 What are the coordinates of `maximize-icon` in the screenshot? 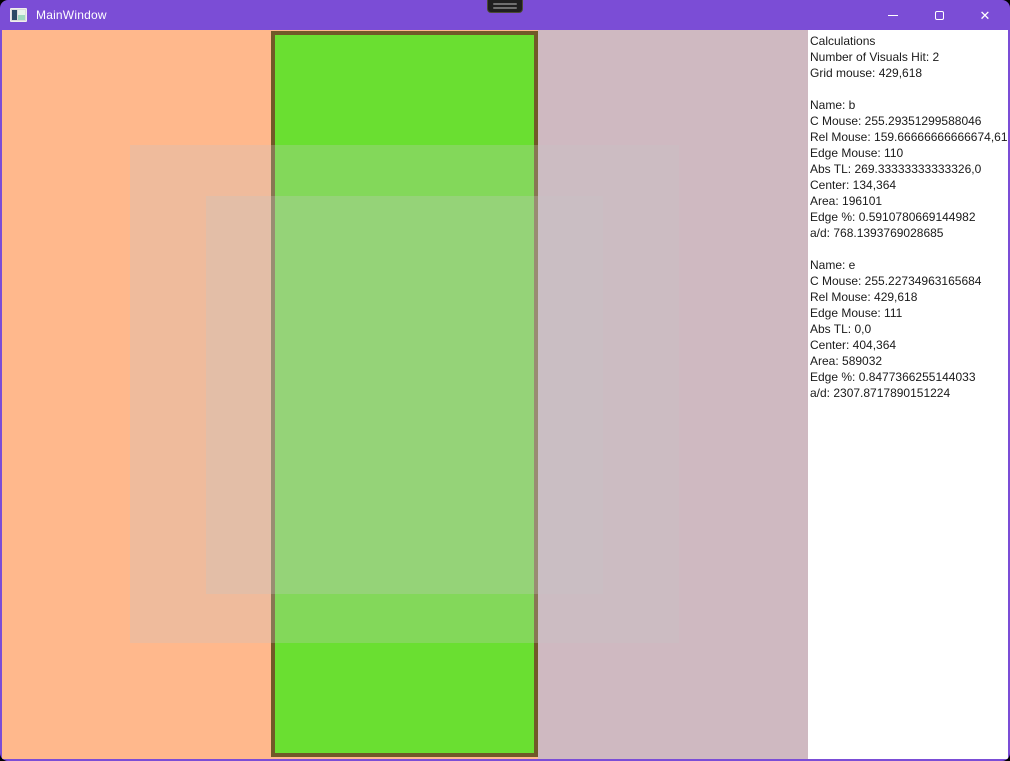 It's located at (939, 15).